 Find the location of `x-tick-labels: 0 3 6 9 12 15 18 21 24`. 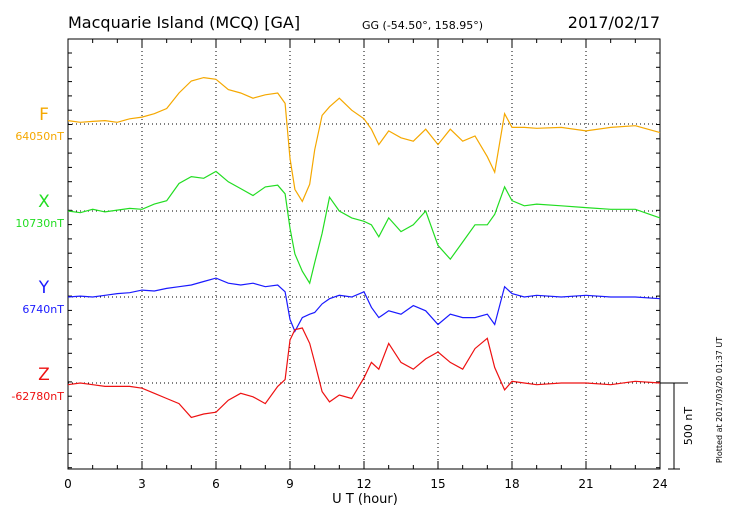

x-tick-labels: 0 3 6 9 12 15 18 21 24 is located at coordinates (365, 484).